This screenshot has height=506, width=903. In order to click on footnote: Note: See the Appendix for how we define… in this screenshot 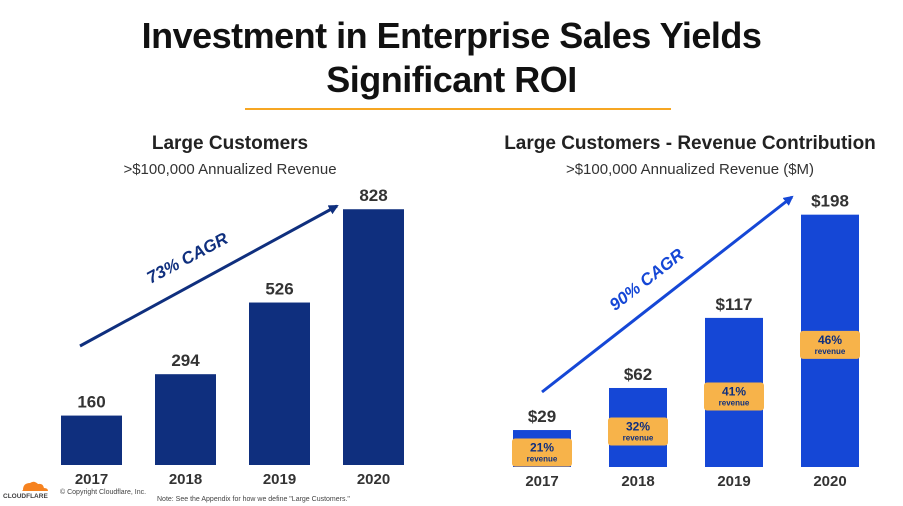, I will do `click(253, 499)`.